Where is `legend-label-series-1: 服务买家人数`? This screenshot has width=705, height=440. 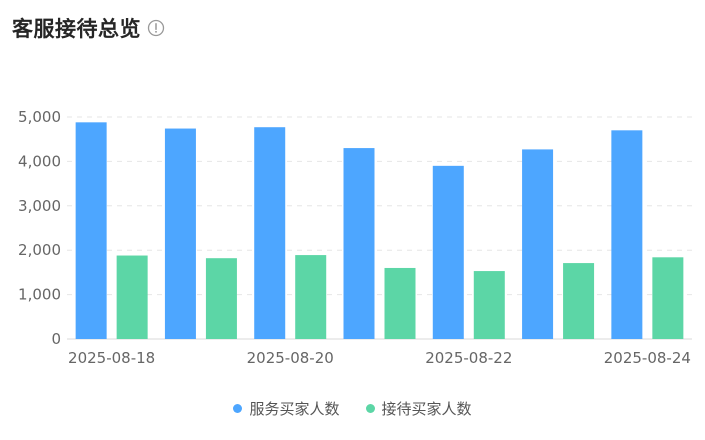 legend-label-series-1: 服务买家人数 is located at coordinates (294, 409).